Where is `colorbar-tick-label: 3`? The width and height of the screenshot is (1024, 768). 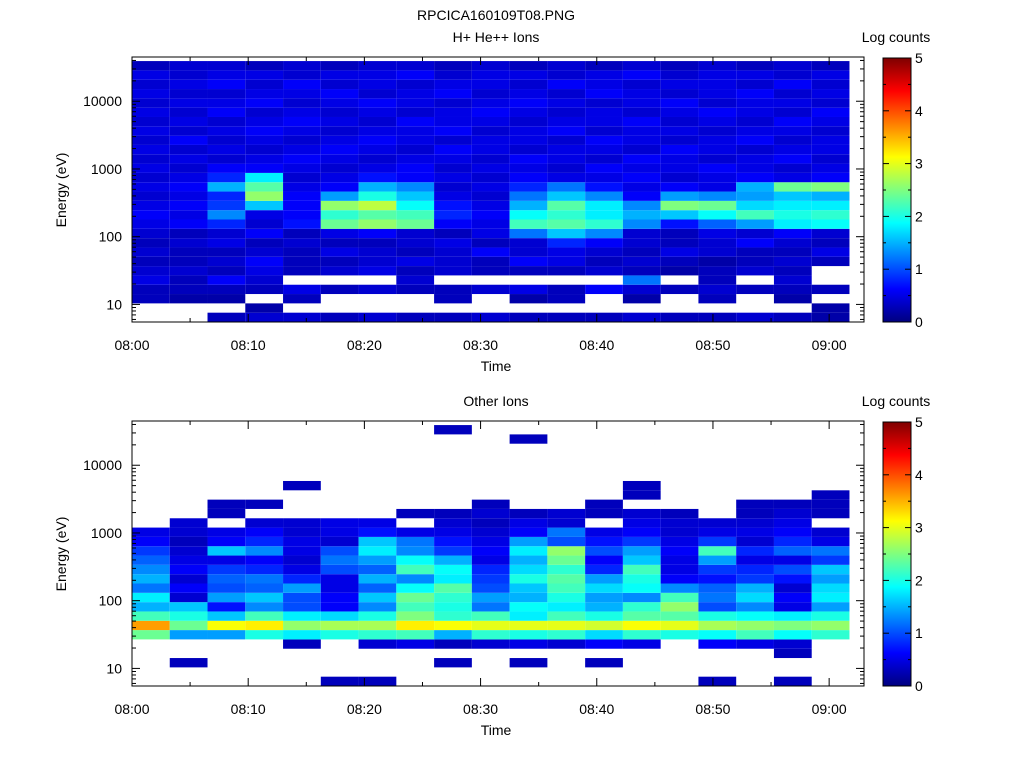 colorbar-tick-label: 3 is located at coordinates (919, 164).